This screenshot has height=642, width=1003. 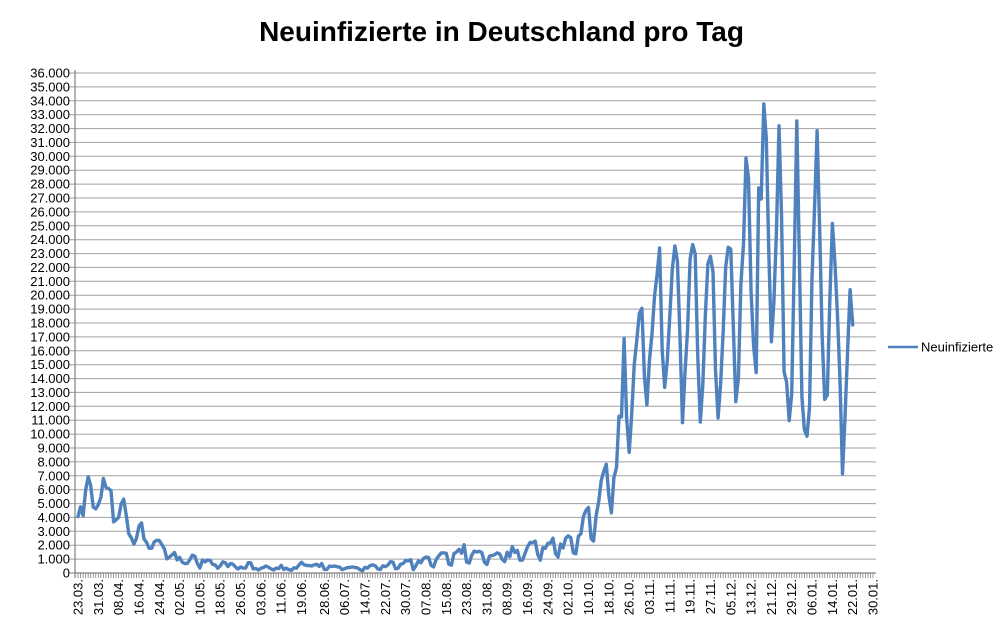 What do you see at coordinates (852, 597) in the screenshot?
I see `x-tick-label: 22.01.` at bounding box center [852, 597].